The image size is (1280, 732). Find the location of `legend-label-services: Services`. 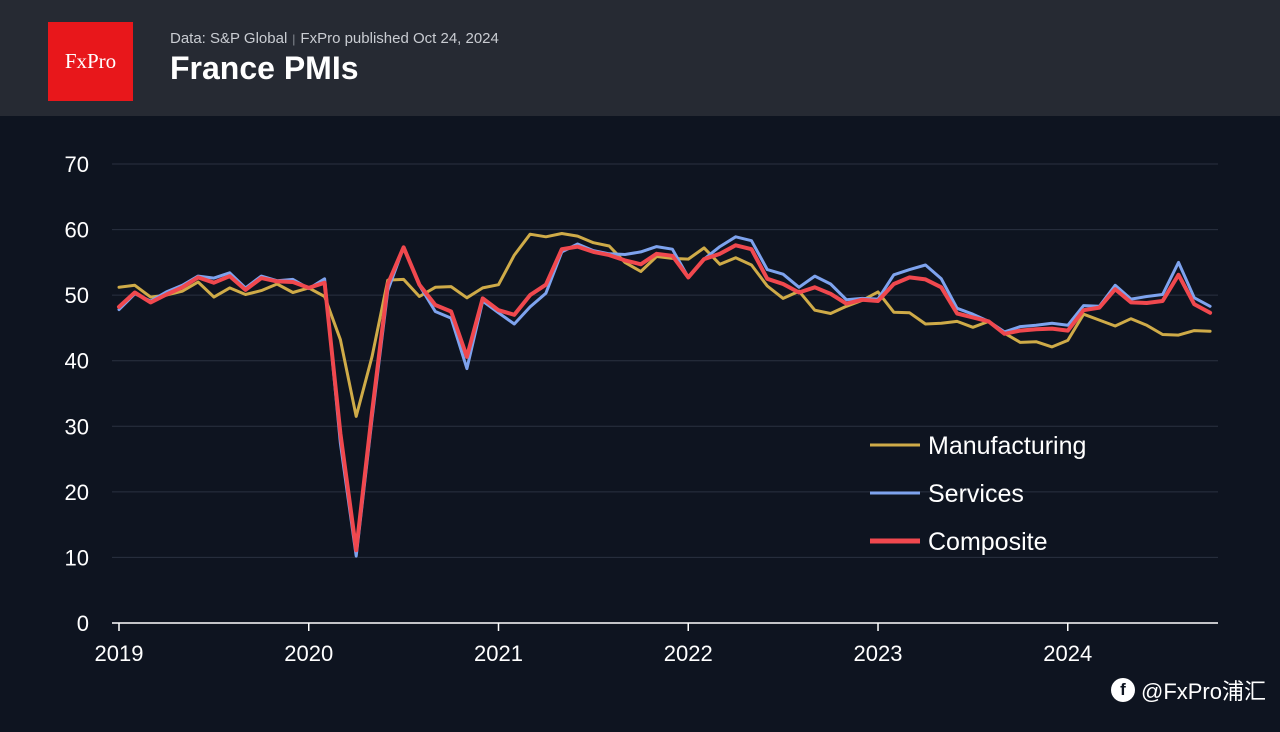

legend-label-services: Services is located at coordinates (976, 494).